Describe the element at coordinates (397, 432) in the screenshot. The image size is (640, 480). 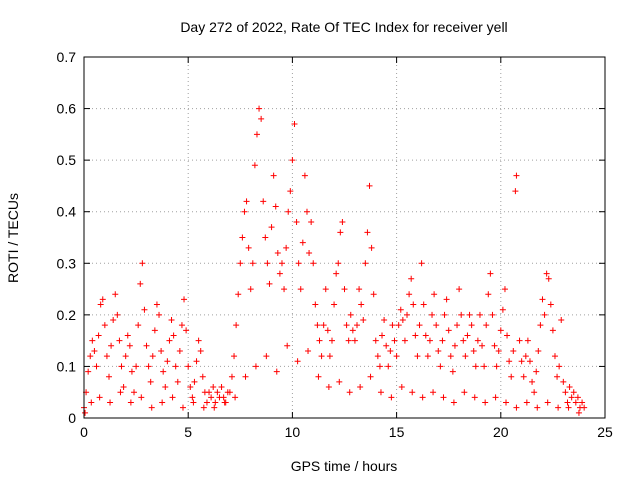
I see `x-tick-label: 15` at that location.